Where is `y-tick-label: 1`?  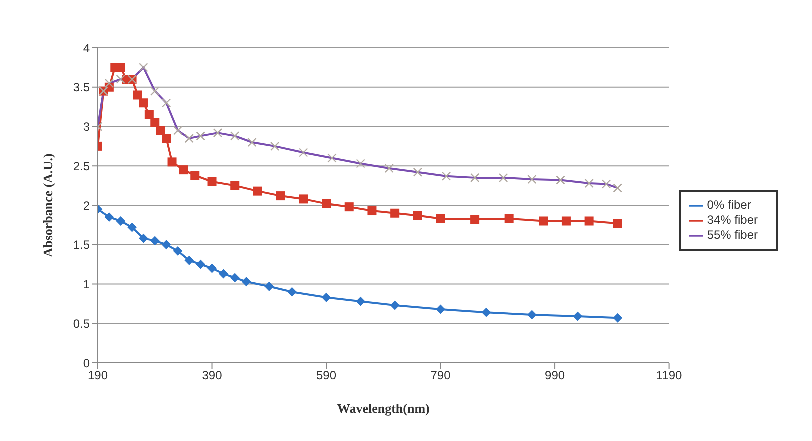
y-tick-label: 1 is located at coordinates (86, 285).